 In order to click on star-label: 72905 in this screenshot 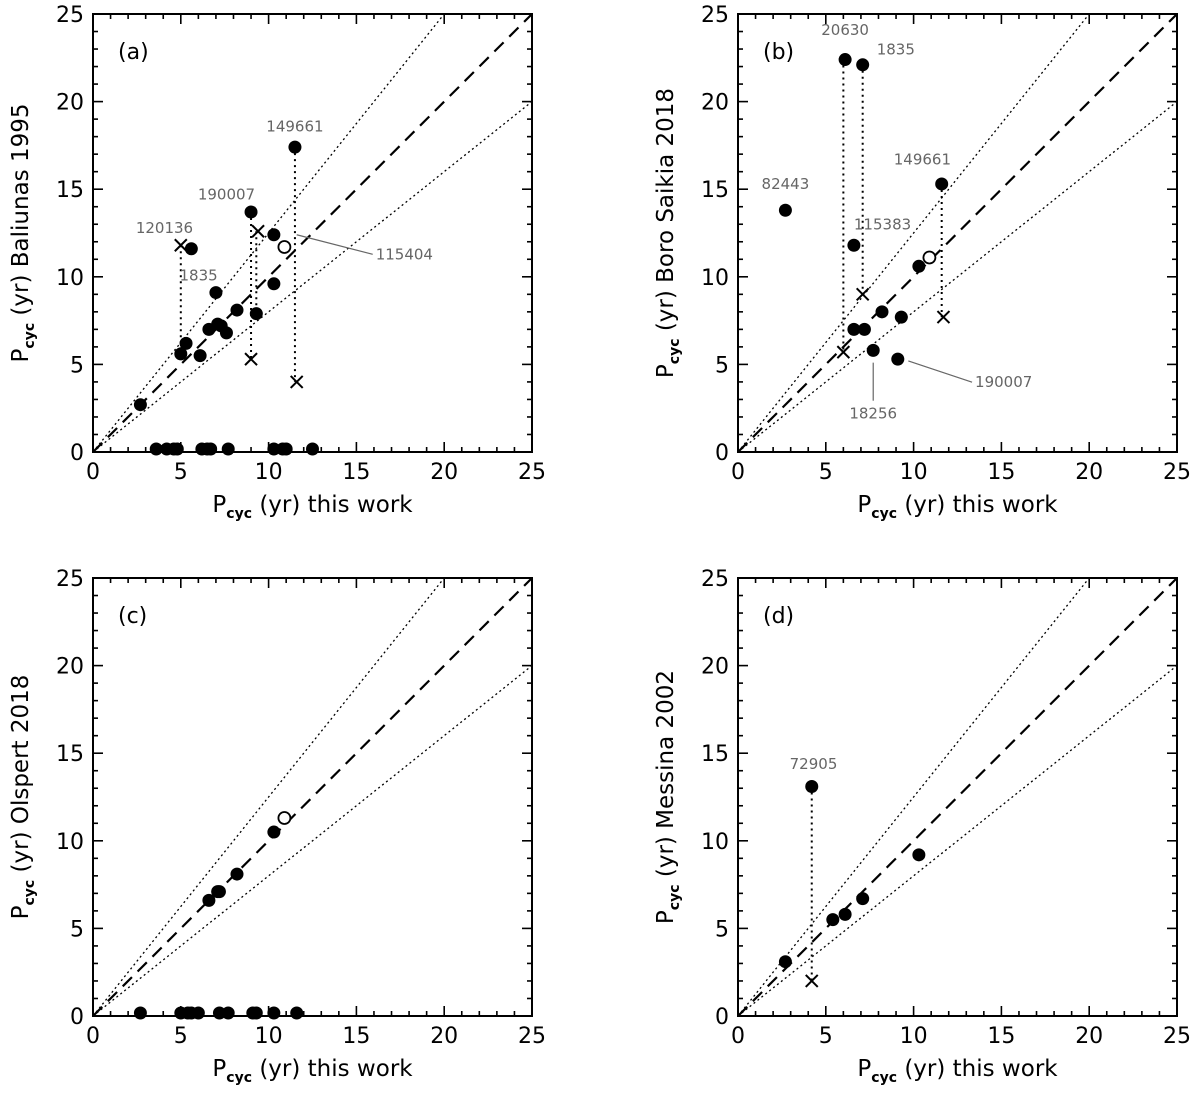, I will do `click(814, 764)`.